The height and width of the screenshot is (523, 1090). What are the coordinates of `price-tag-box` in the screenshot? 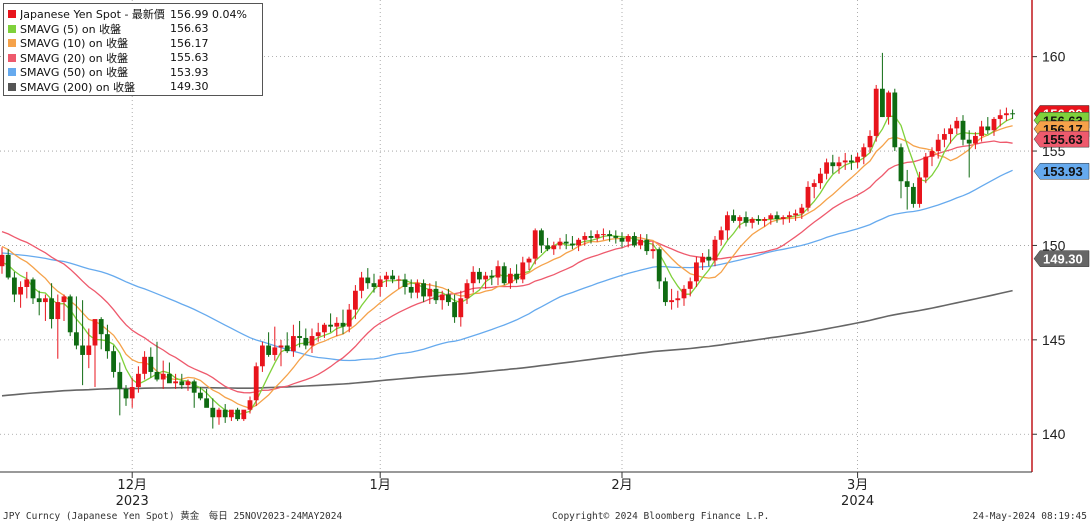 It's located at (1061, 139).